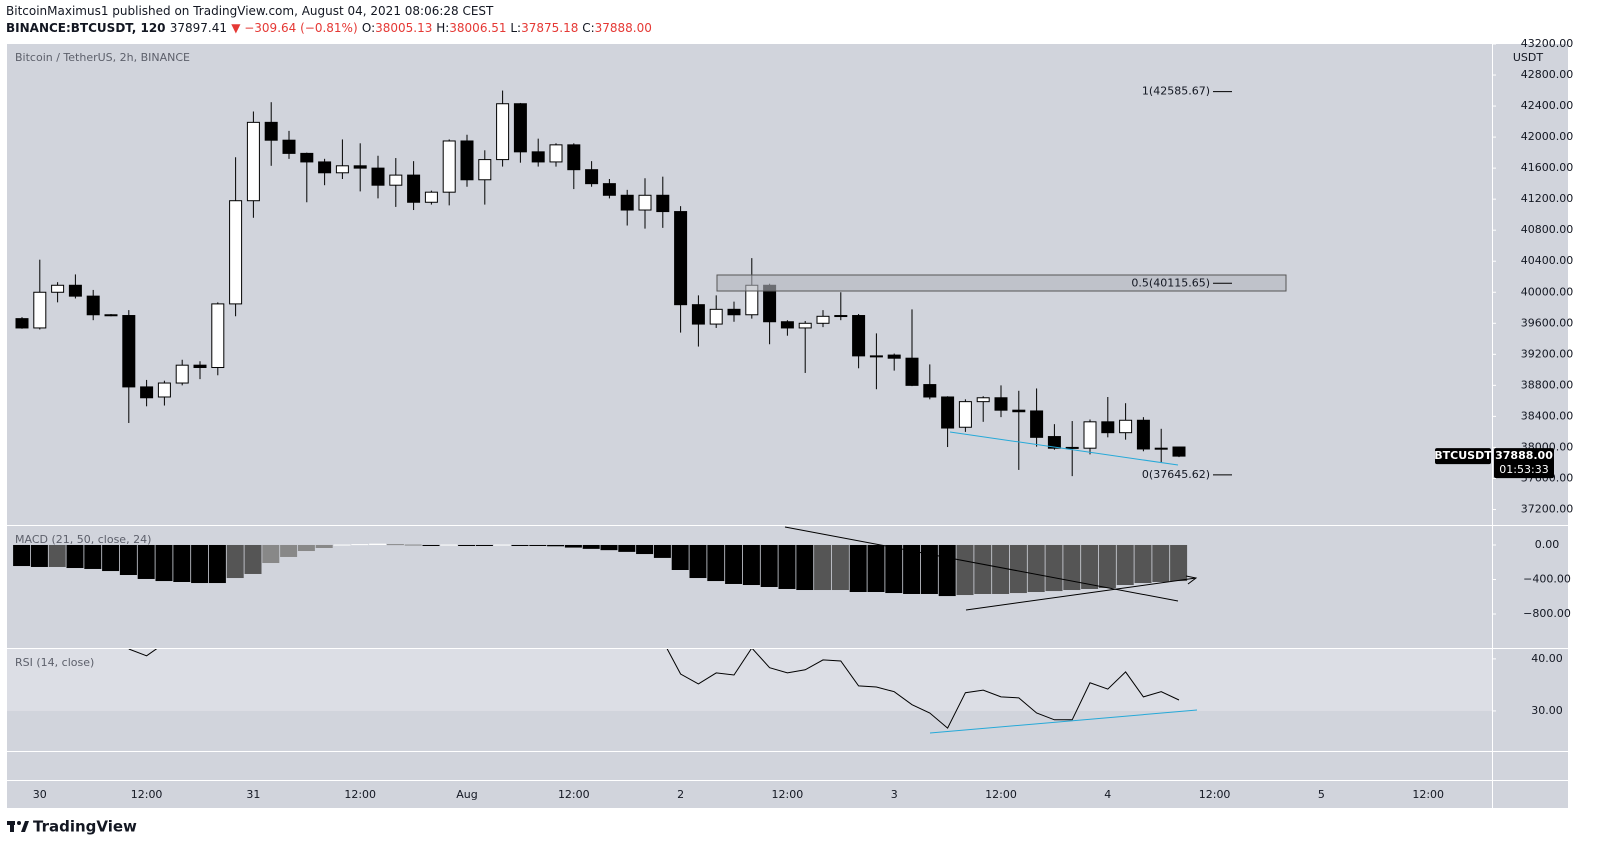 The image size is (1608, 867). I want to click on y-tick-label: 41600.00, so click(1547, 167).